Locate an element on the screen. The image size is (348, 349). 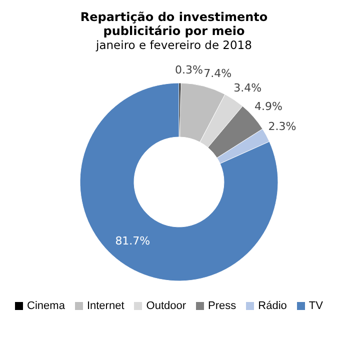
data-label: 3.4% is located at coordinates (248, 88).